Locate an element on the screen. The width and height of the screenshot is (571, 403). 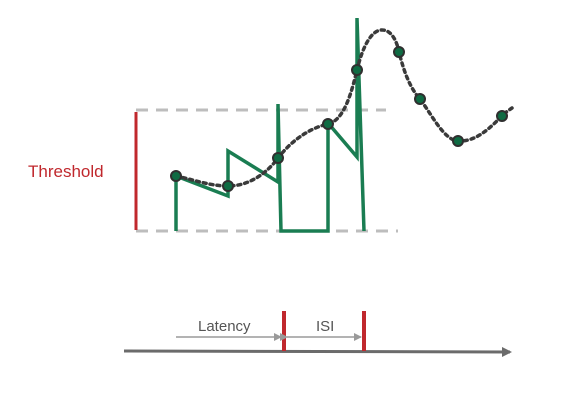
time-axis-arrow is located at coordinates (317, 351).